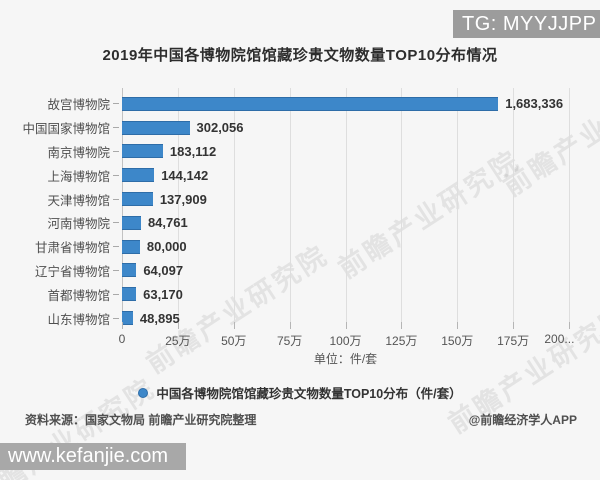 The height and width of the screenshot is (480, 600). I want to click on category-label: 天津博物馆, so click(78, 200).